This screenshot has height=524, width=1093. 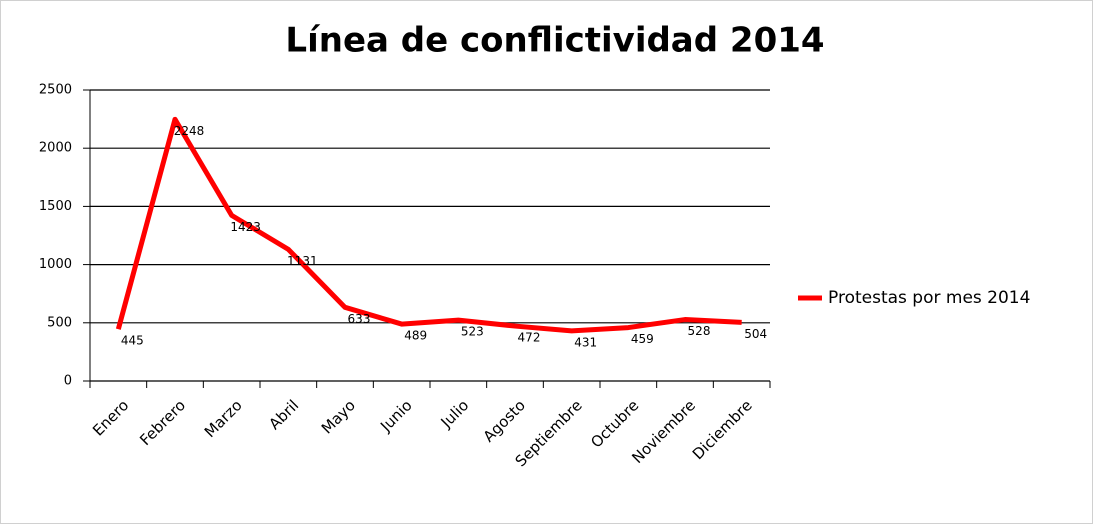 What do you see at coordinates (699, 331) in the screenshot?
I see `data-label: 528` at bounding box center [699, 331].